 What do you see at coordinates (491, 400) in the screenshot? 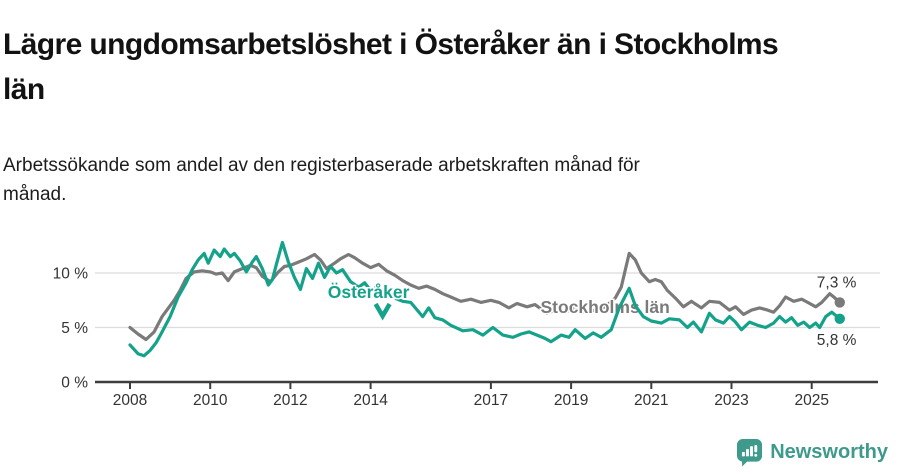
I see `x-tick-label: 2017` at bounding box center [491, 400].